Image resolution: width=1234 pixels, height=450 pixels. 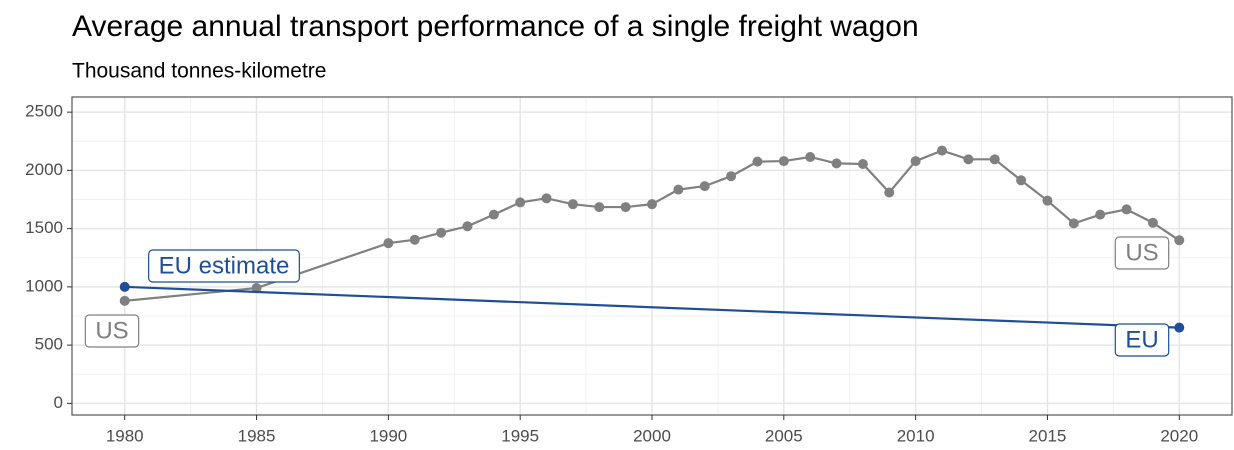 I want to click on x-tick-label: 1990, so click(x=388, y=435).